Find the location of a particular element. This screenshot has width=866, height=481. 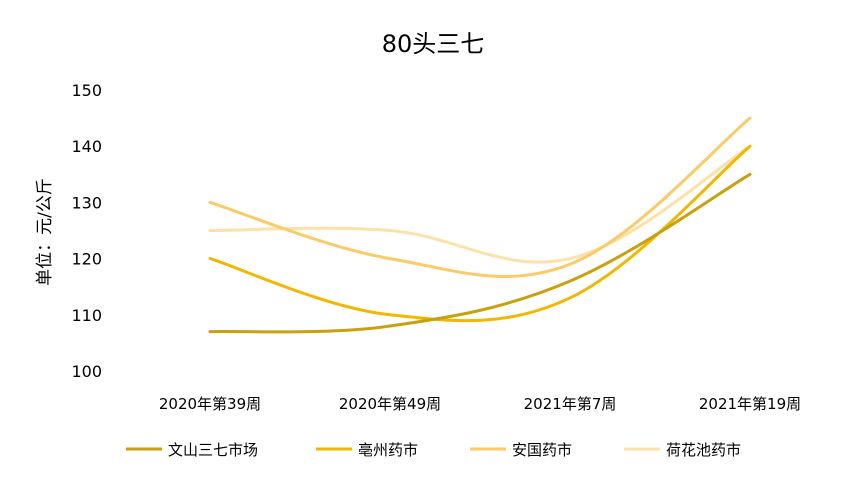

x-axis-ticks: 2020年第39周 2020年第49周 2021年第7周 2021年第19周 is located at coordinates (480, 404).